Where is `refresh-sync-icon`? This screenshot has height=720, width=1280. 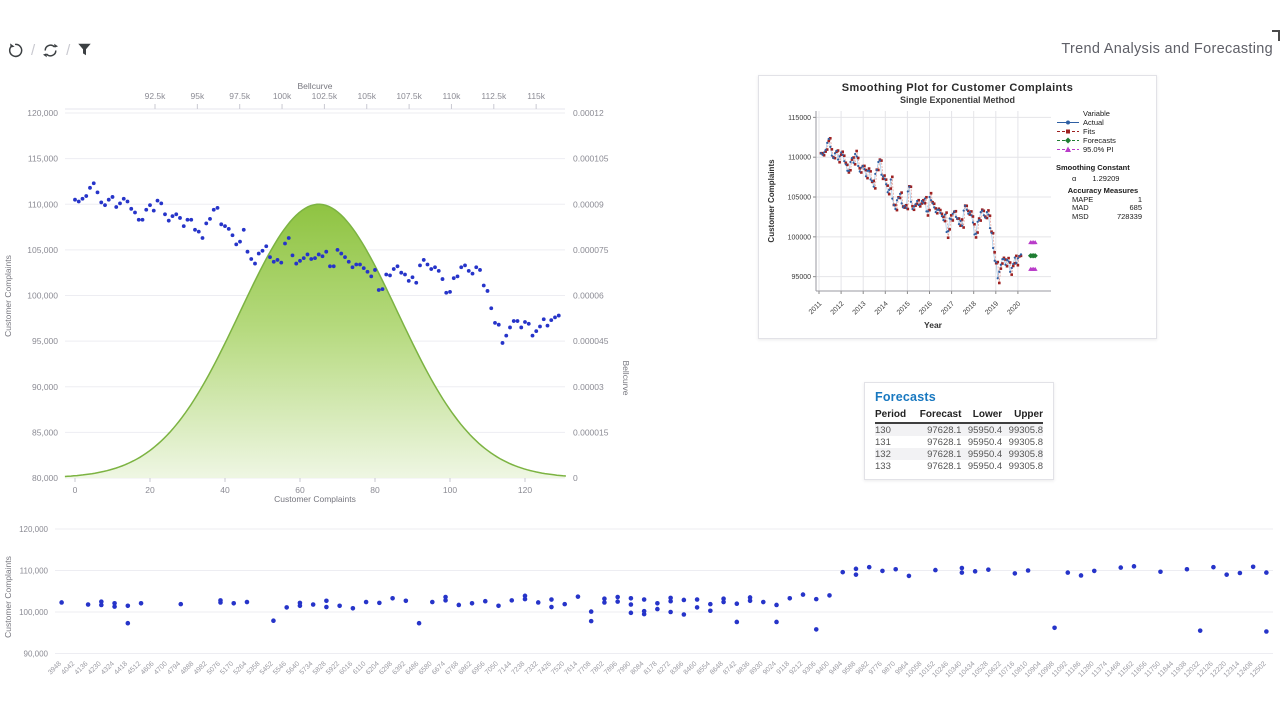
refresh-sync-icon is located at coordinates (50, 50).